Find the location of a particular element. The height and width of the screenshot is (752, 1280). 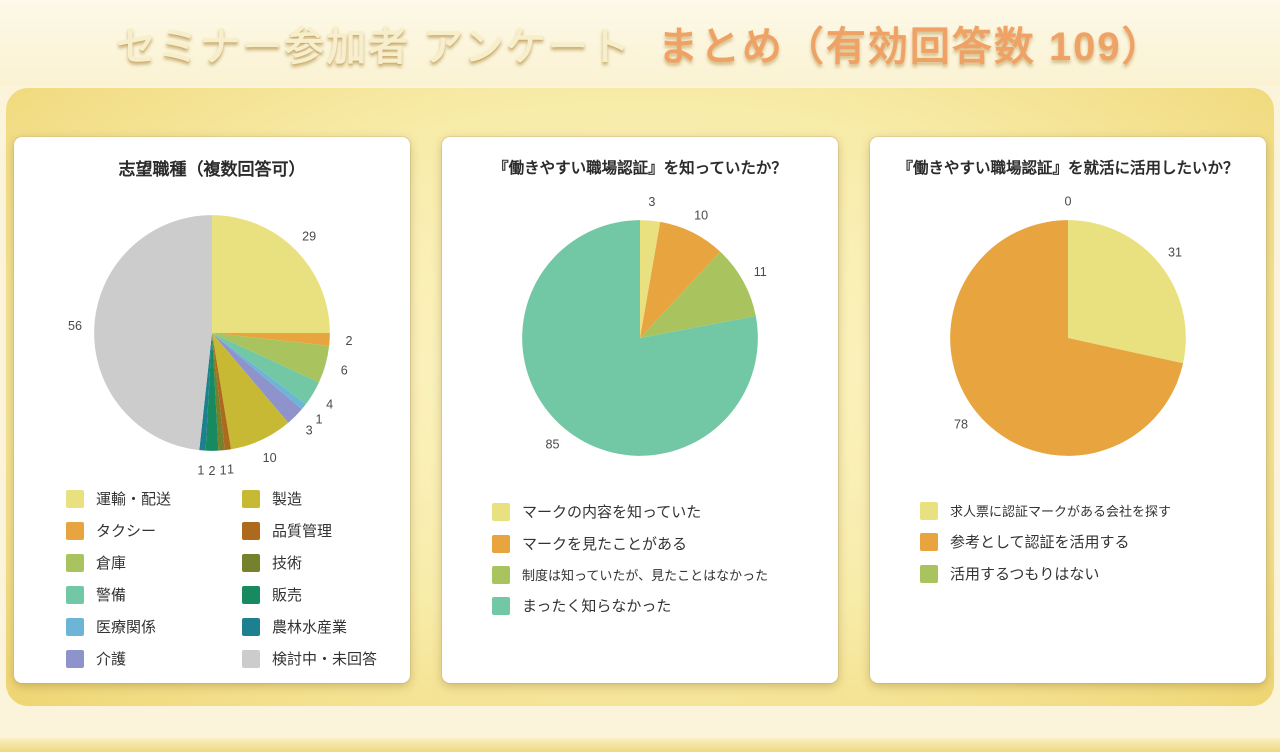

legend-item: 制度は知っていたが、見たことはなかった is located at coordinates (657, 574).